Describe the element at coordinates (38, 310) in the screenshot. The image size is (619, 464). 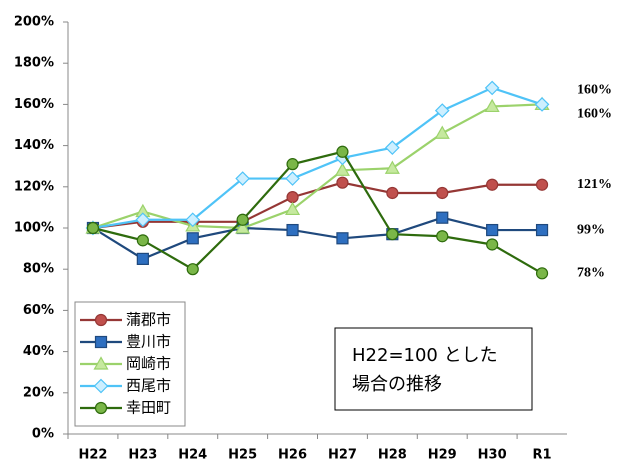
I see `y-tick-label: 60%` at that location.